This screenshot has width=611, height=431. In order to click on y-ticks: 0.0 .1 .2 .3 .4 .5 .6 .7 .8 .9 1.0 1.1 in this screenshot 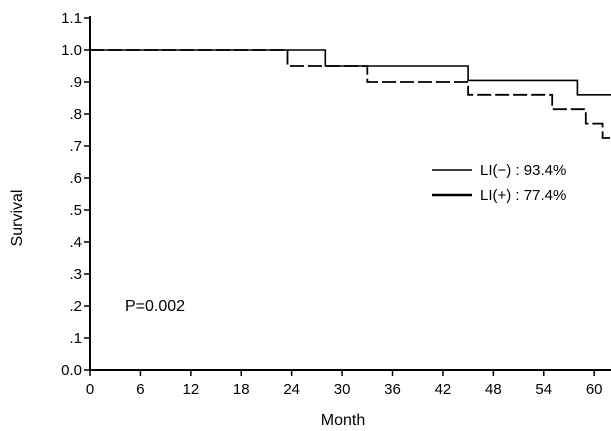, I will do `click(75, 194)`.